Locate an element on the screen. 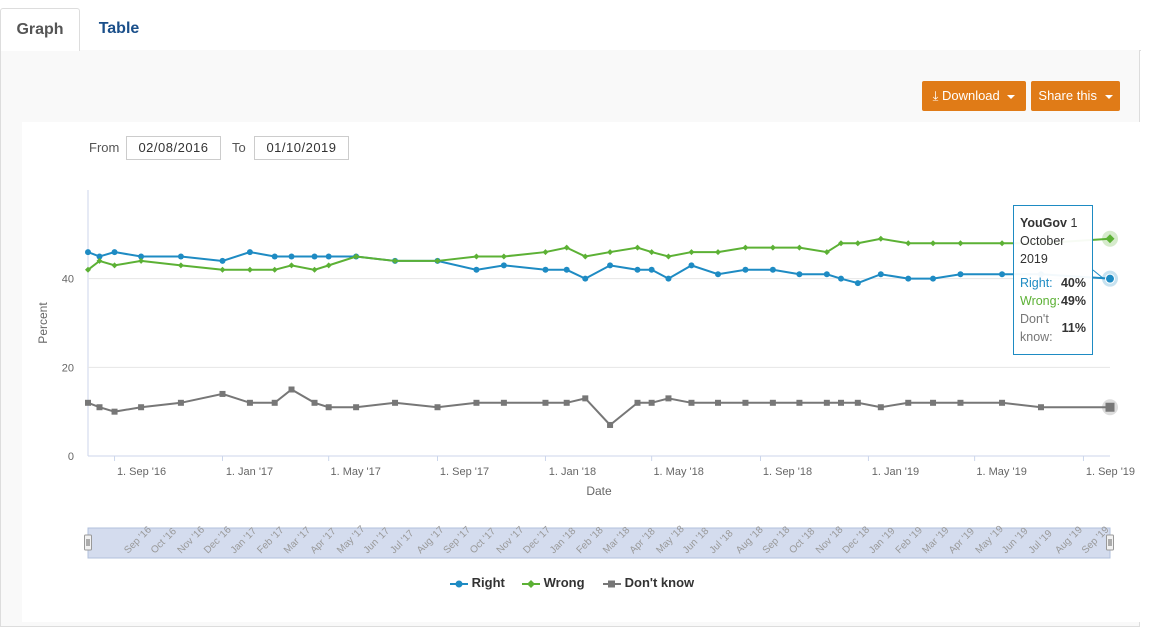  x-tick-label: 1. May '18 is located at coordinates (678, 472).